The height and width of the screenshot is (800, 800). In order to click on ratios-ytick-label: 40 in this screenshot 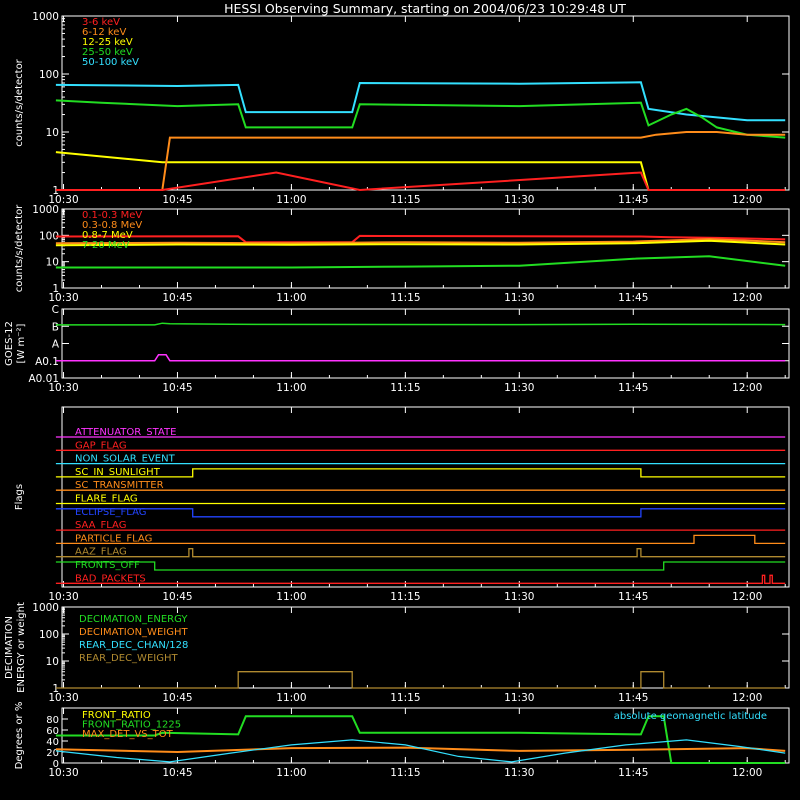, I will do `click(52, 742)`.